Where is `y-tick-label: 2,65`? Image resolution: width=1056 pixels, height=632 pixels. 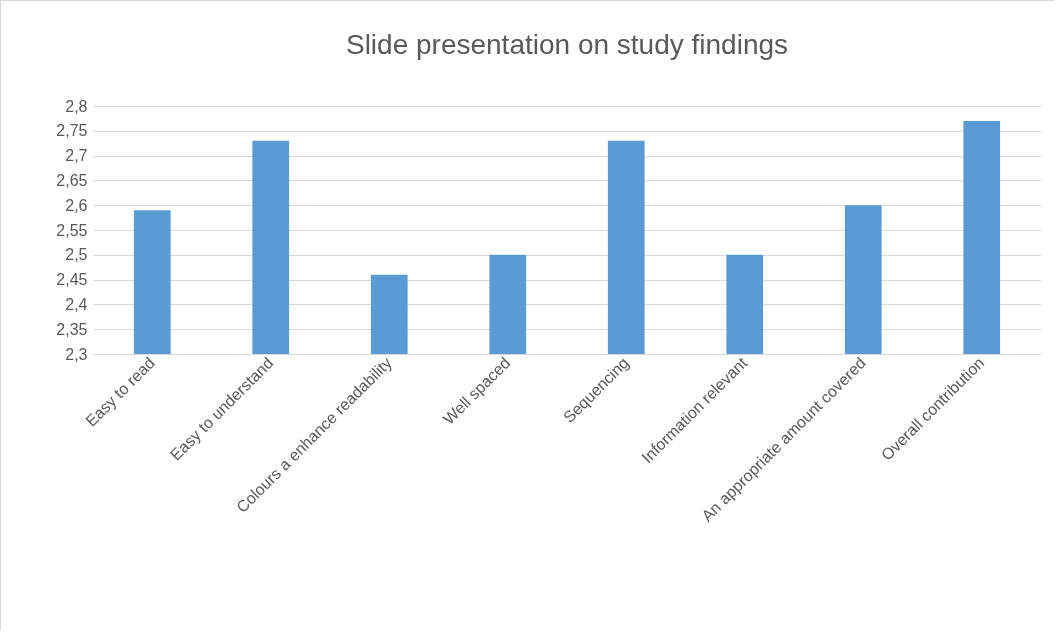
y-tick-label: 2,65 is located at coordinates (72, 180).